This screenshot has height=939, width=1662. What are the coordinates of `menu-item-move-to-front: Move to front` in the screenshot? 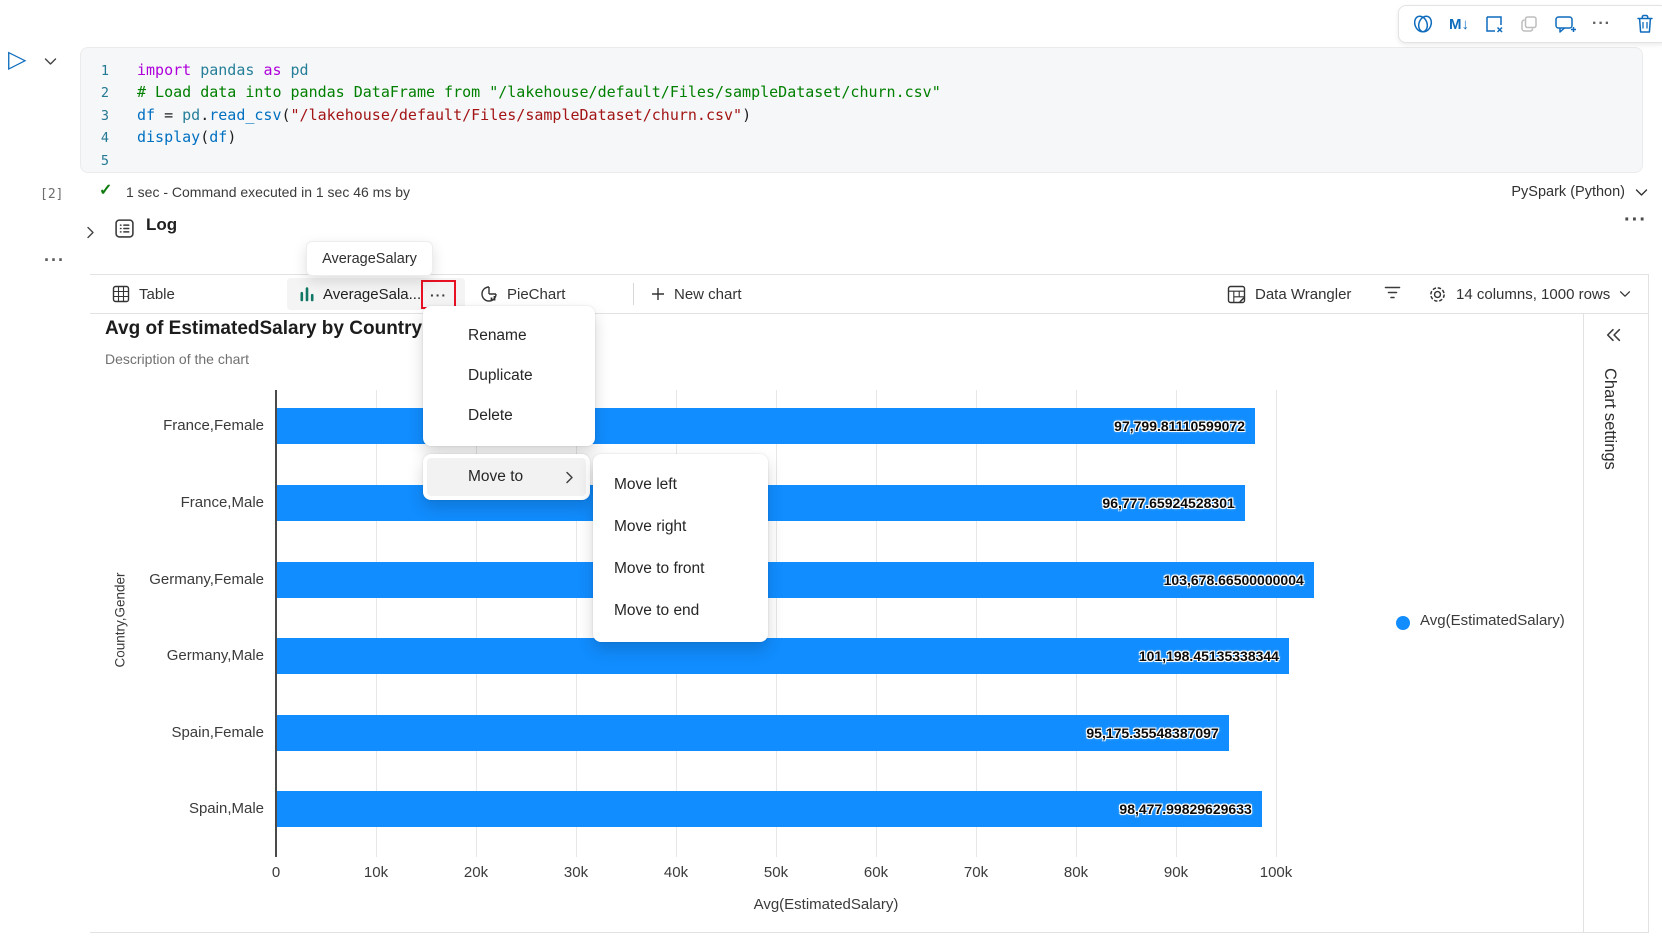 It's located at (659, 568).